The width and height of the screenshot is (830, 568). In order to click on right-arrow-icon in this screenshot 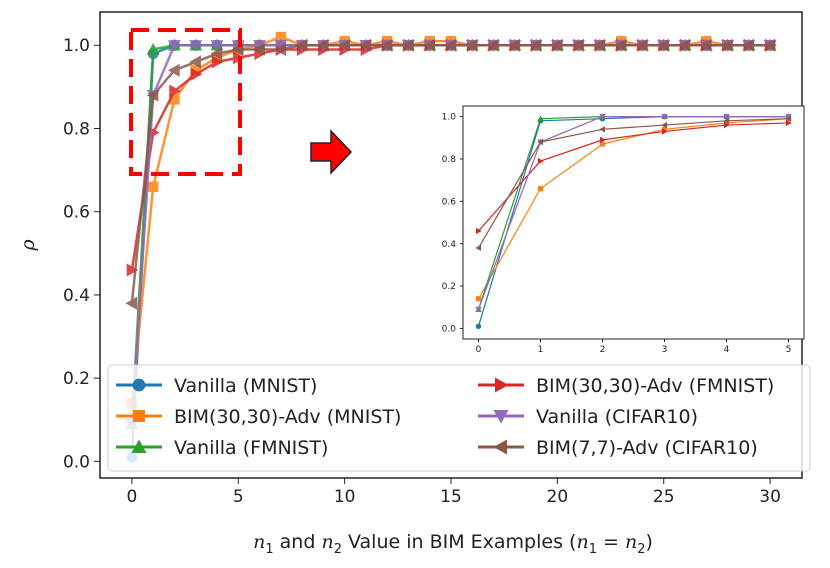, I will do `click(331, 152)`.